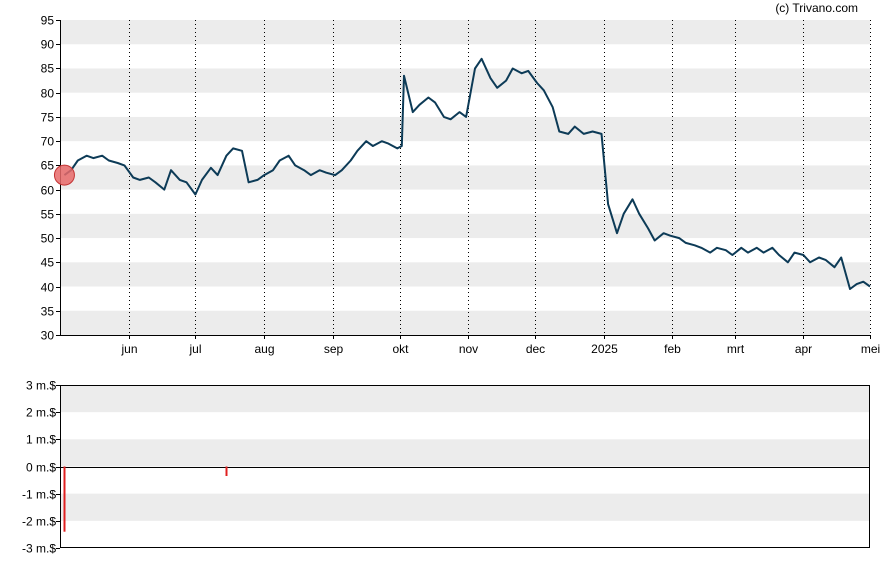  Describe the element at coordinates (803, 349) in the screenshot. I see `price-x-tick-label: apr` at that location.